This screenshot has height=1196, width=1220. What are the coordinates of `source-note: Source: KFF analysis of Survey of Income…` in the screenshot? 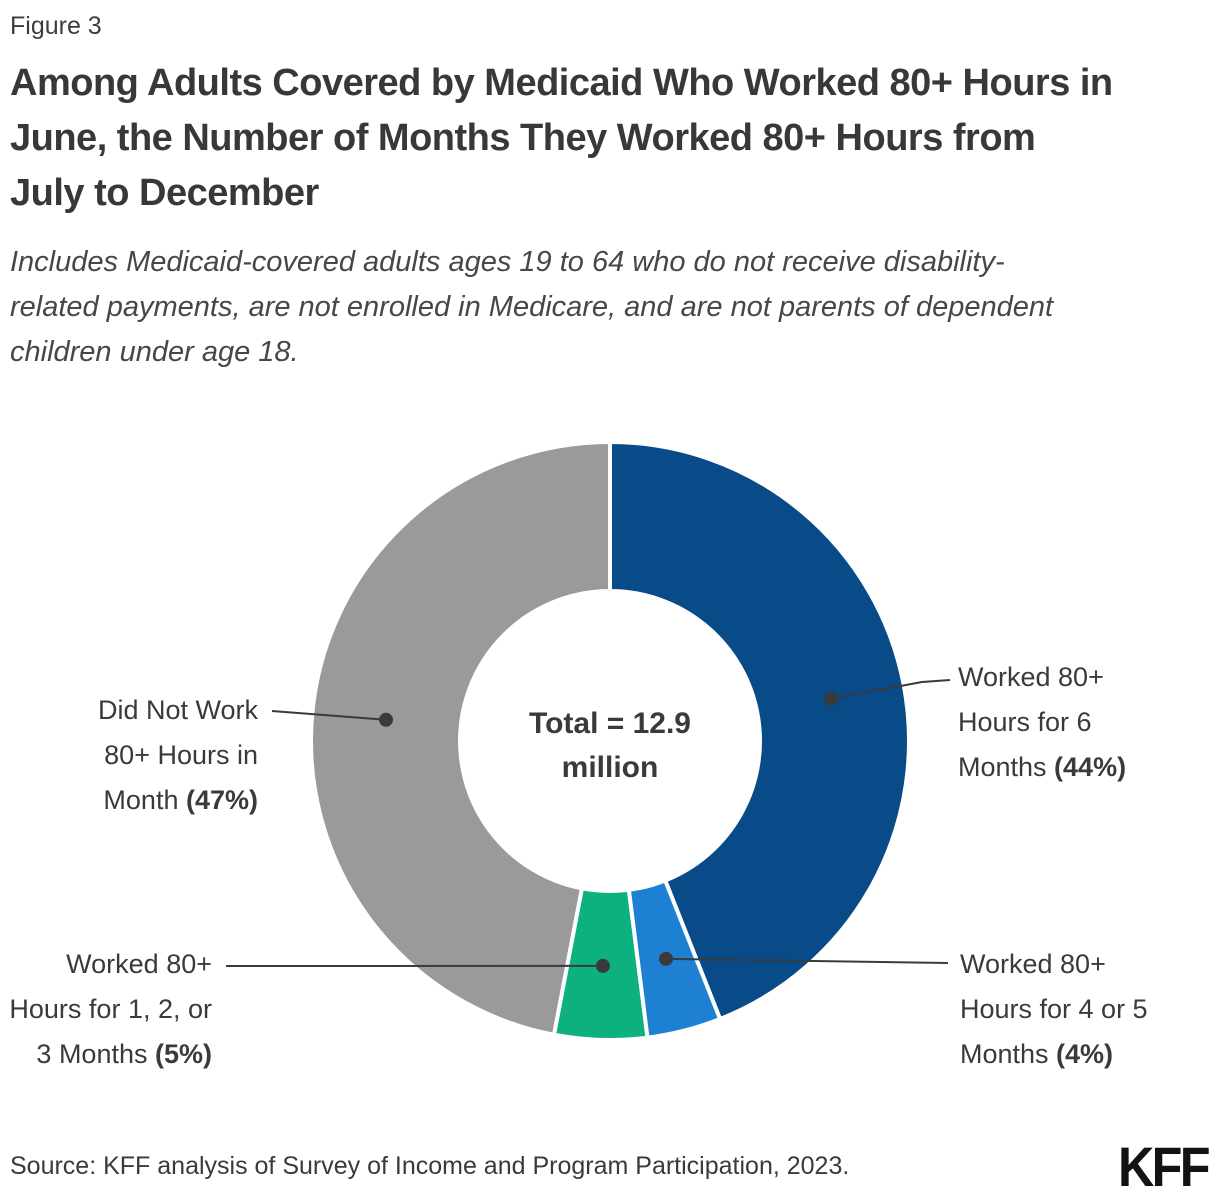 It's located at (430, 1166).